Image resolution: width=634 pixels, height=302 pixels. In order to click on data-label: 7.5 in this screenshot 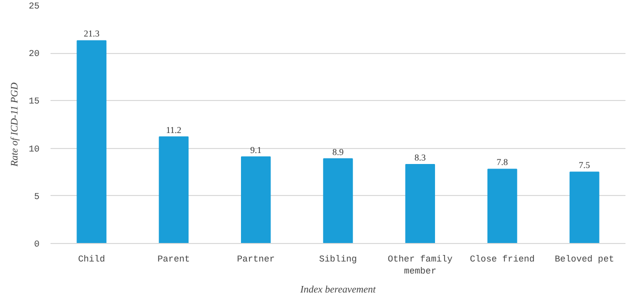, I will do `click(584, 165)`.